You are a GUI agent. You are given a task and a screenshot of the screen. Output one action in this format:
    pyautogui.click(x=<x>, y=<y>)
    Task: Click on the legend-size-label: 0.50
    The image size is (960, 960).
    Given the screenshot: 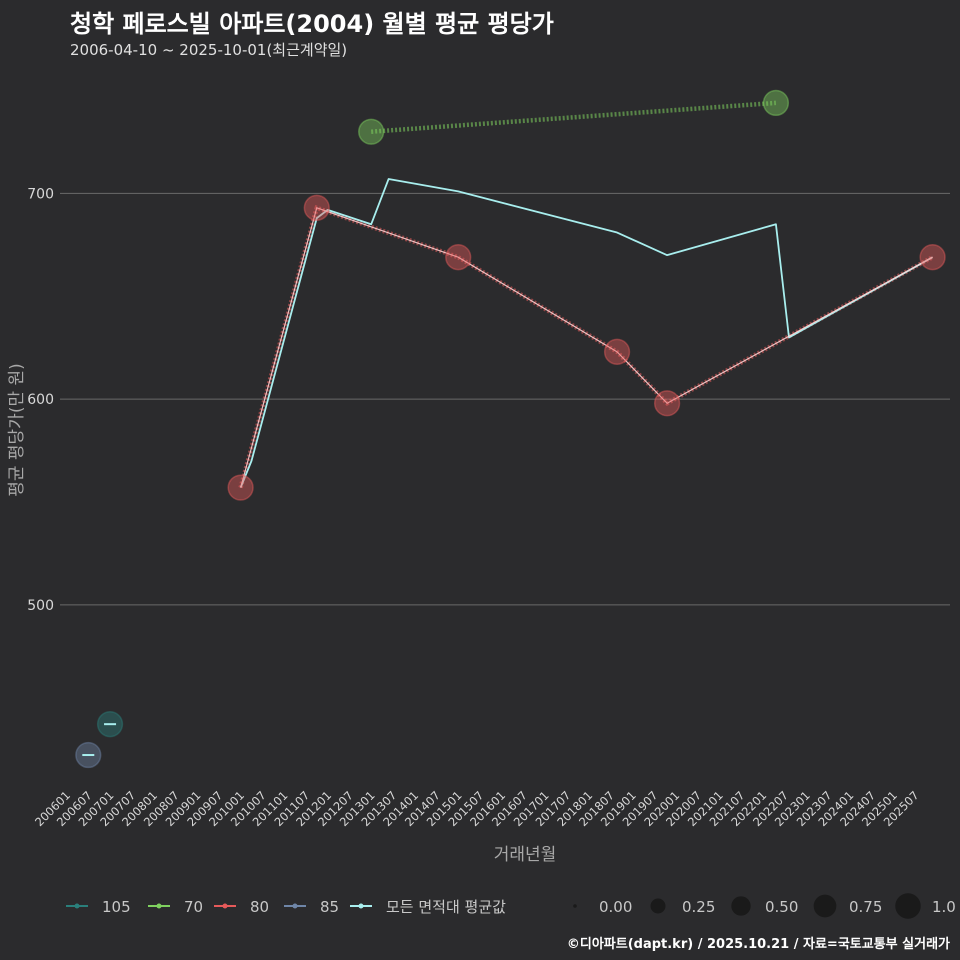 What is the action you would take?
    pyautogui.click(x=781, y=907)
    